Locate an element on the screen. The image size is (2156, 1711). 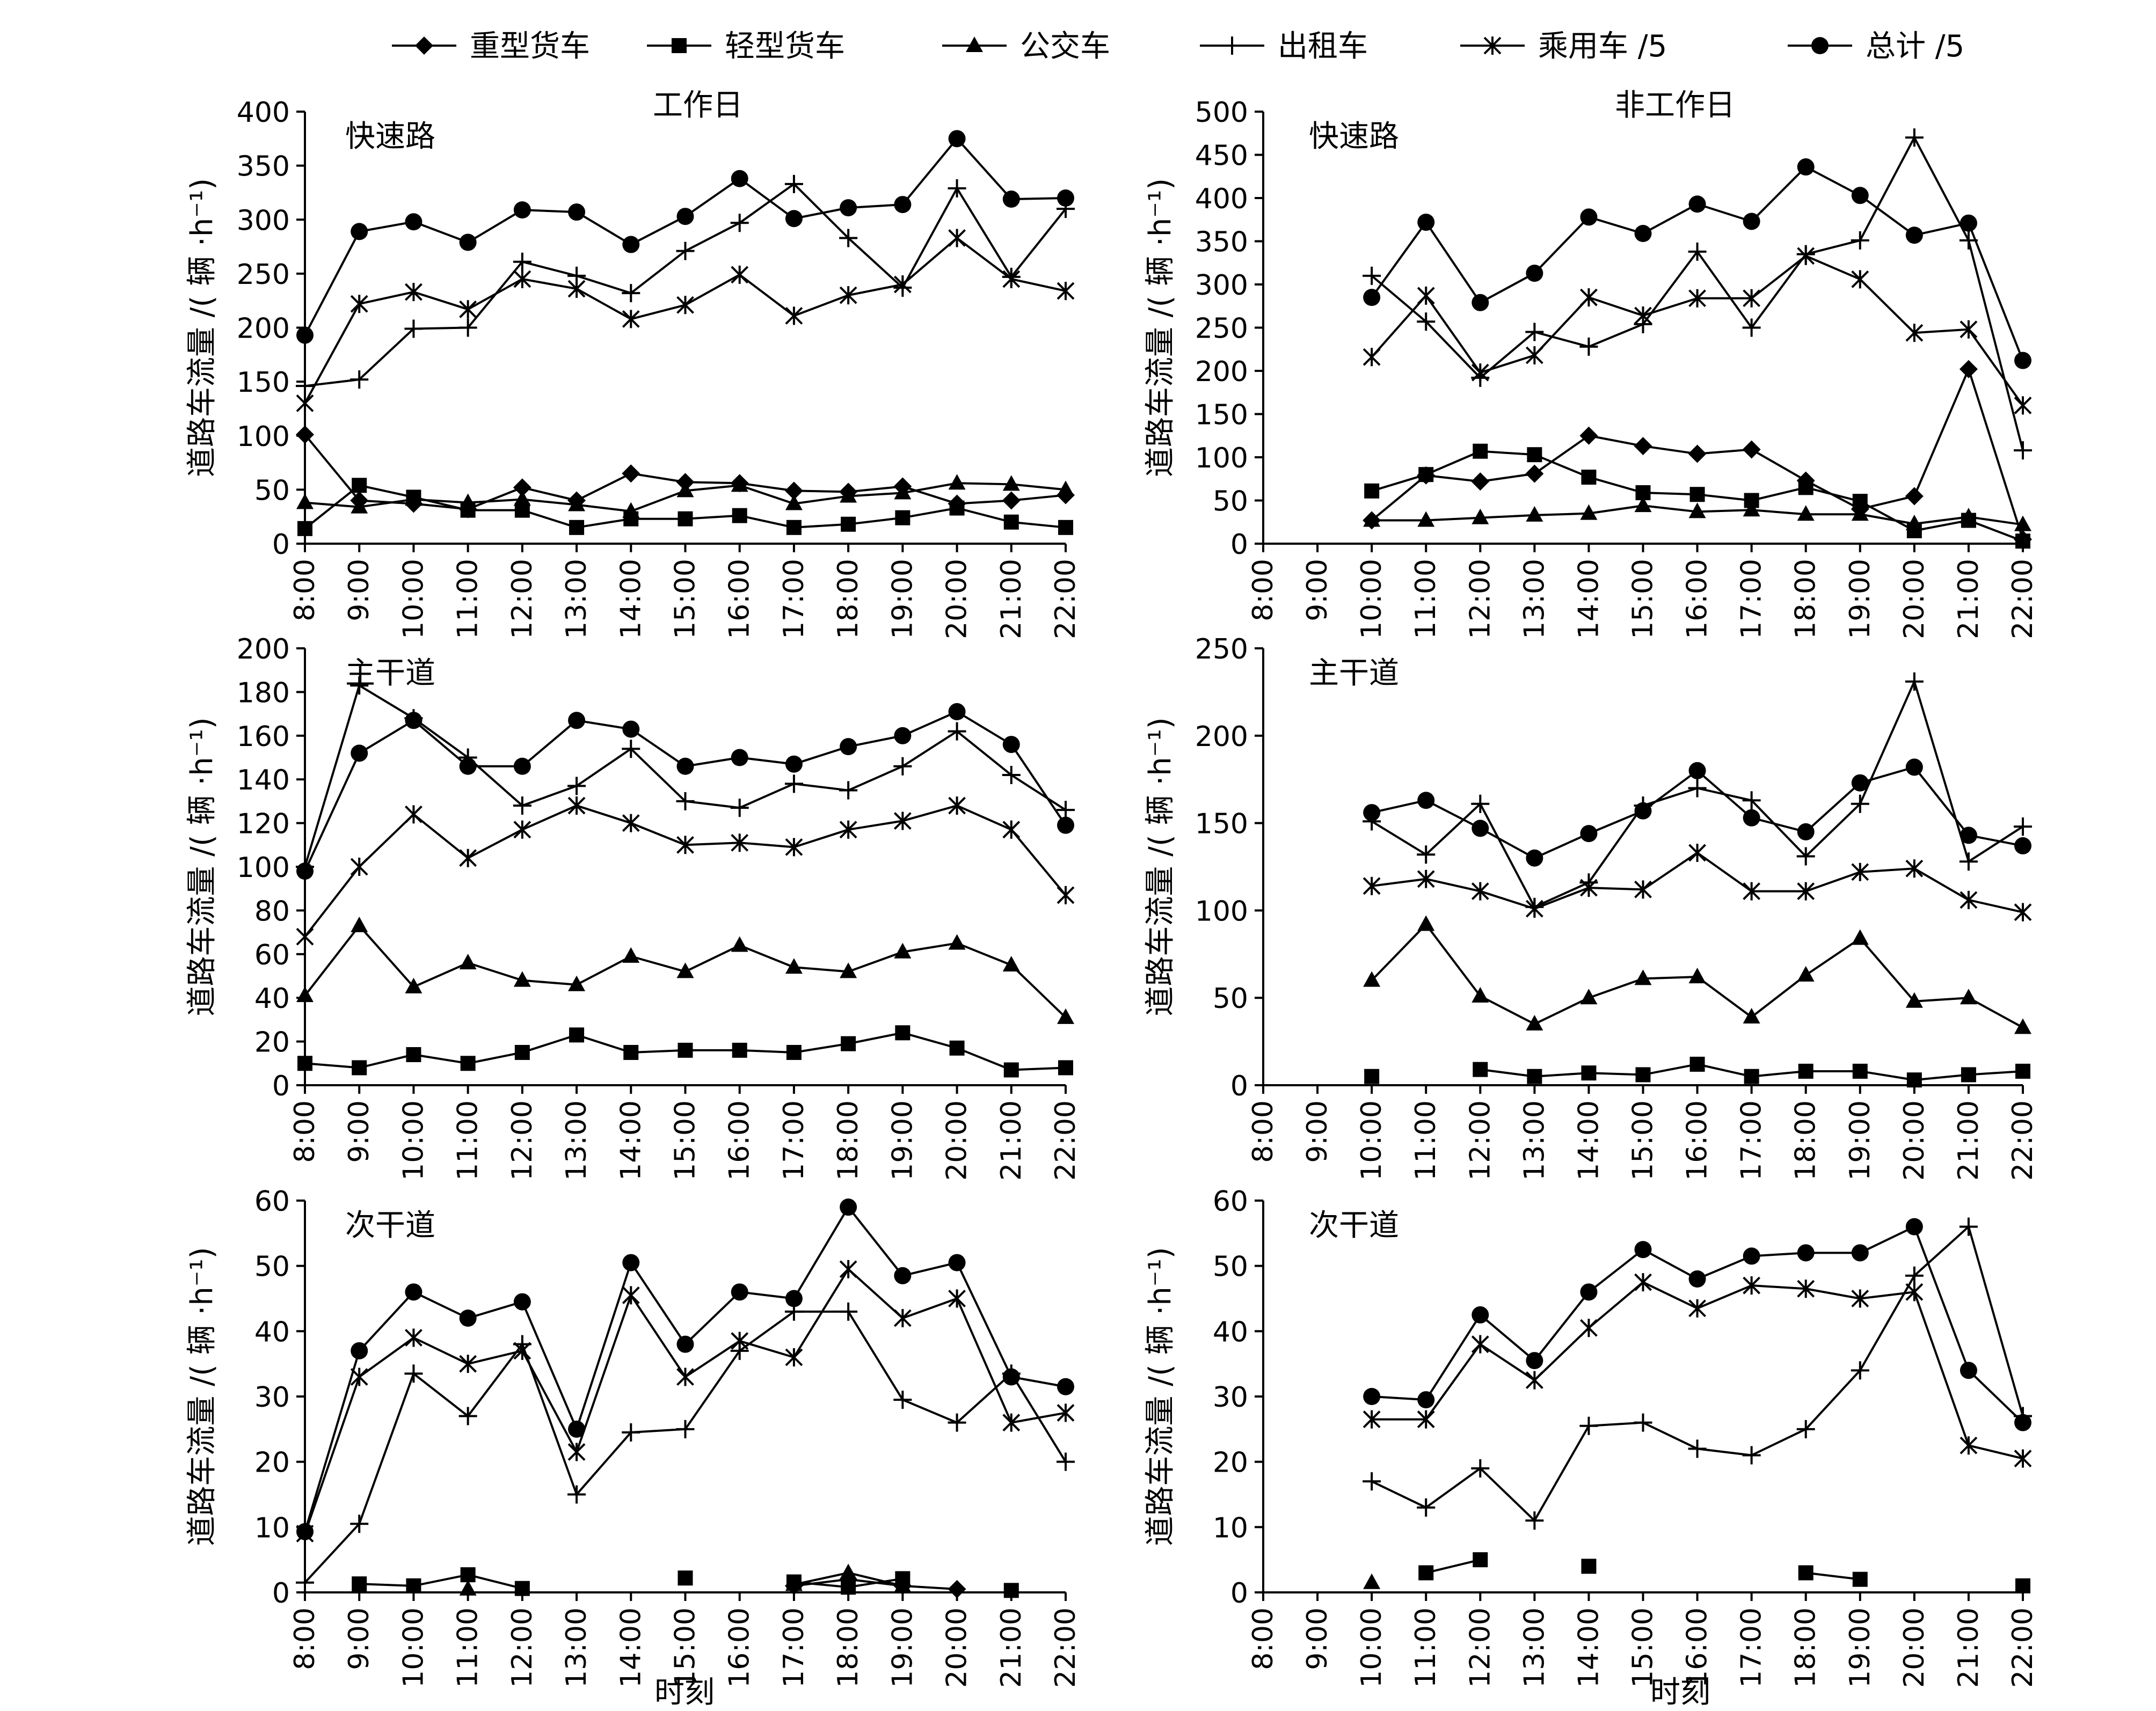
y-tick-label: 140 is located at coordinates (263, 780).